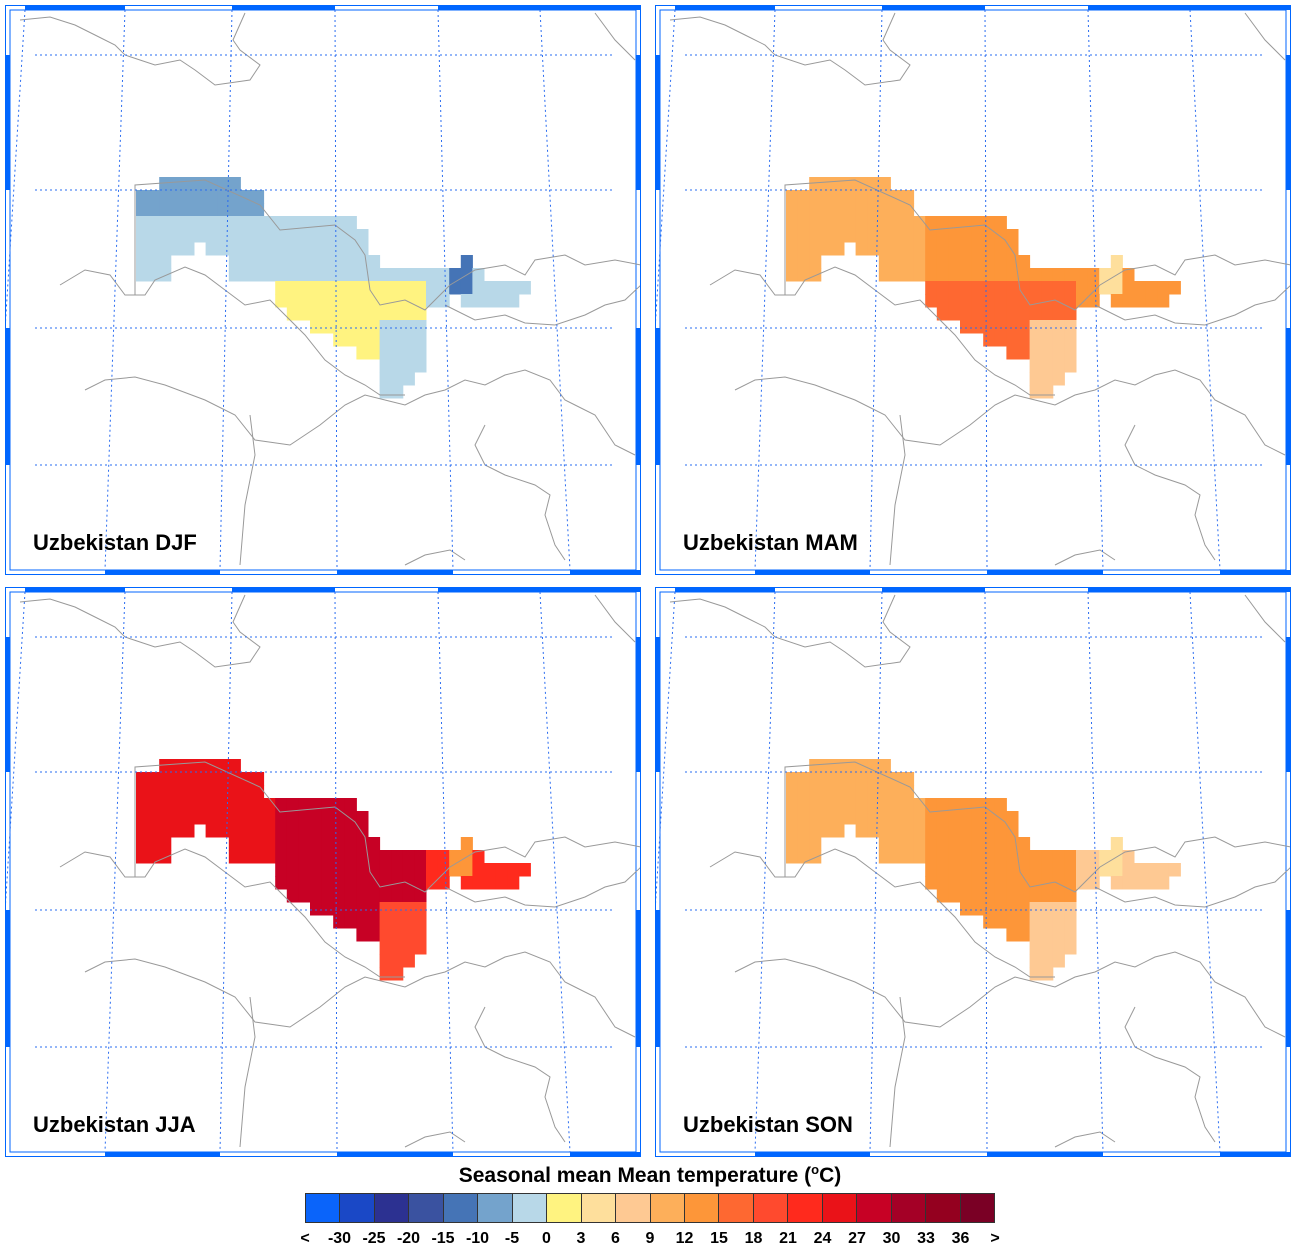  Describe the element at coordinates (926, 1238) in the screenshot. I see `colorbar-tick-label: 33` at that location.